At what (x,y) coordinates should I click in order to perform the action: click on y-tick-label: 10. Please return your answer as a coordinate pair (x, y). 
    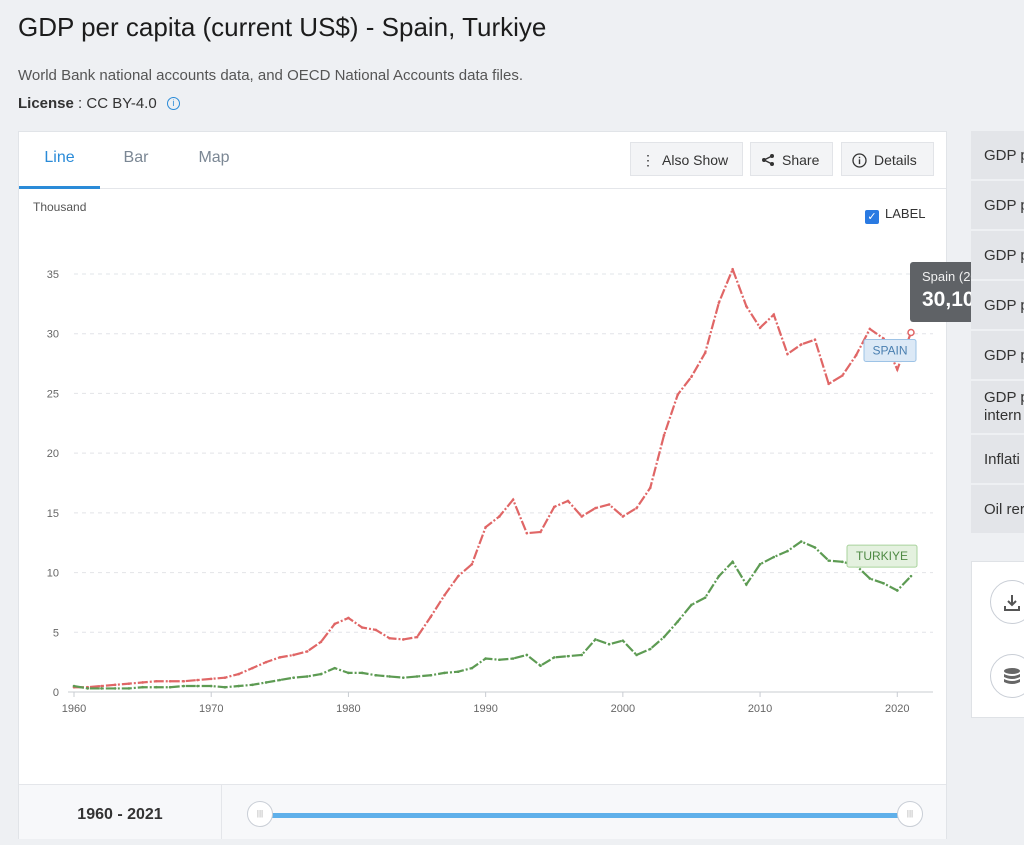
    Looking at the image, I should click on (53, 574).